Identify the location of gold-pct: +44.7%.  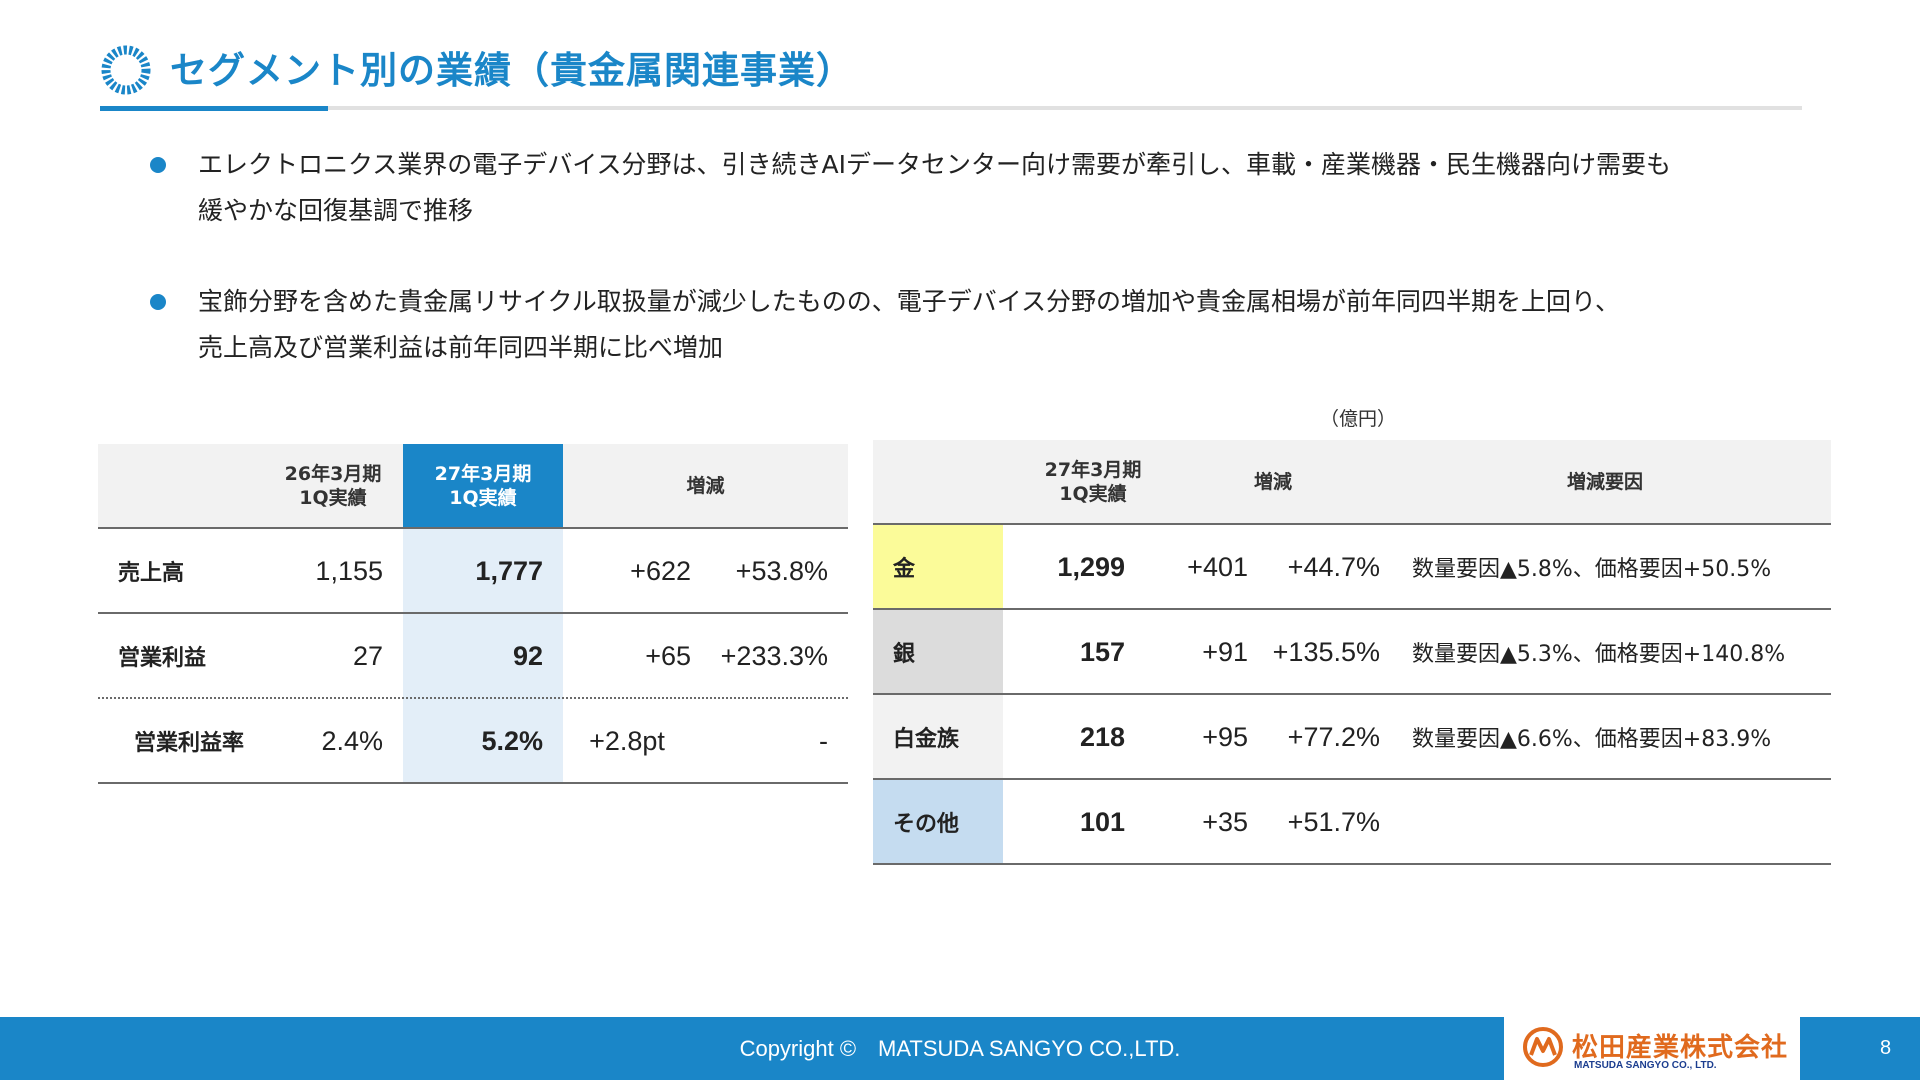
(1333, 566).